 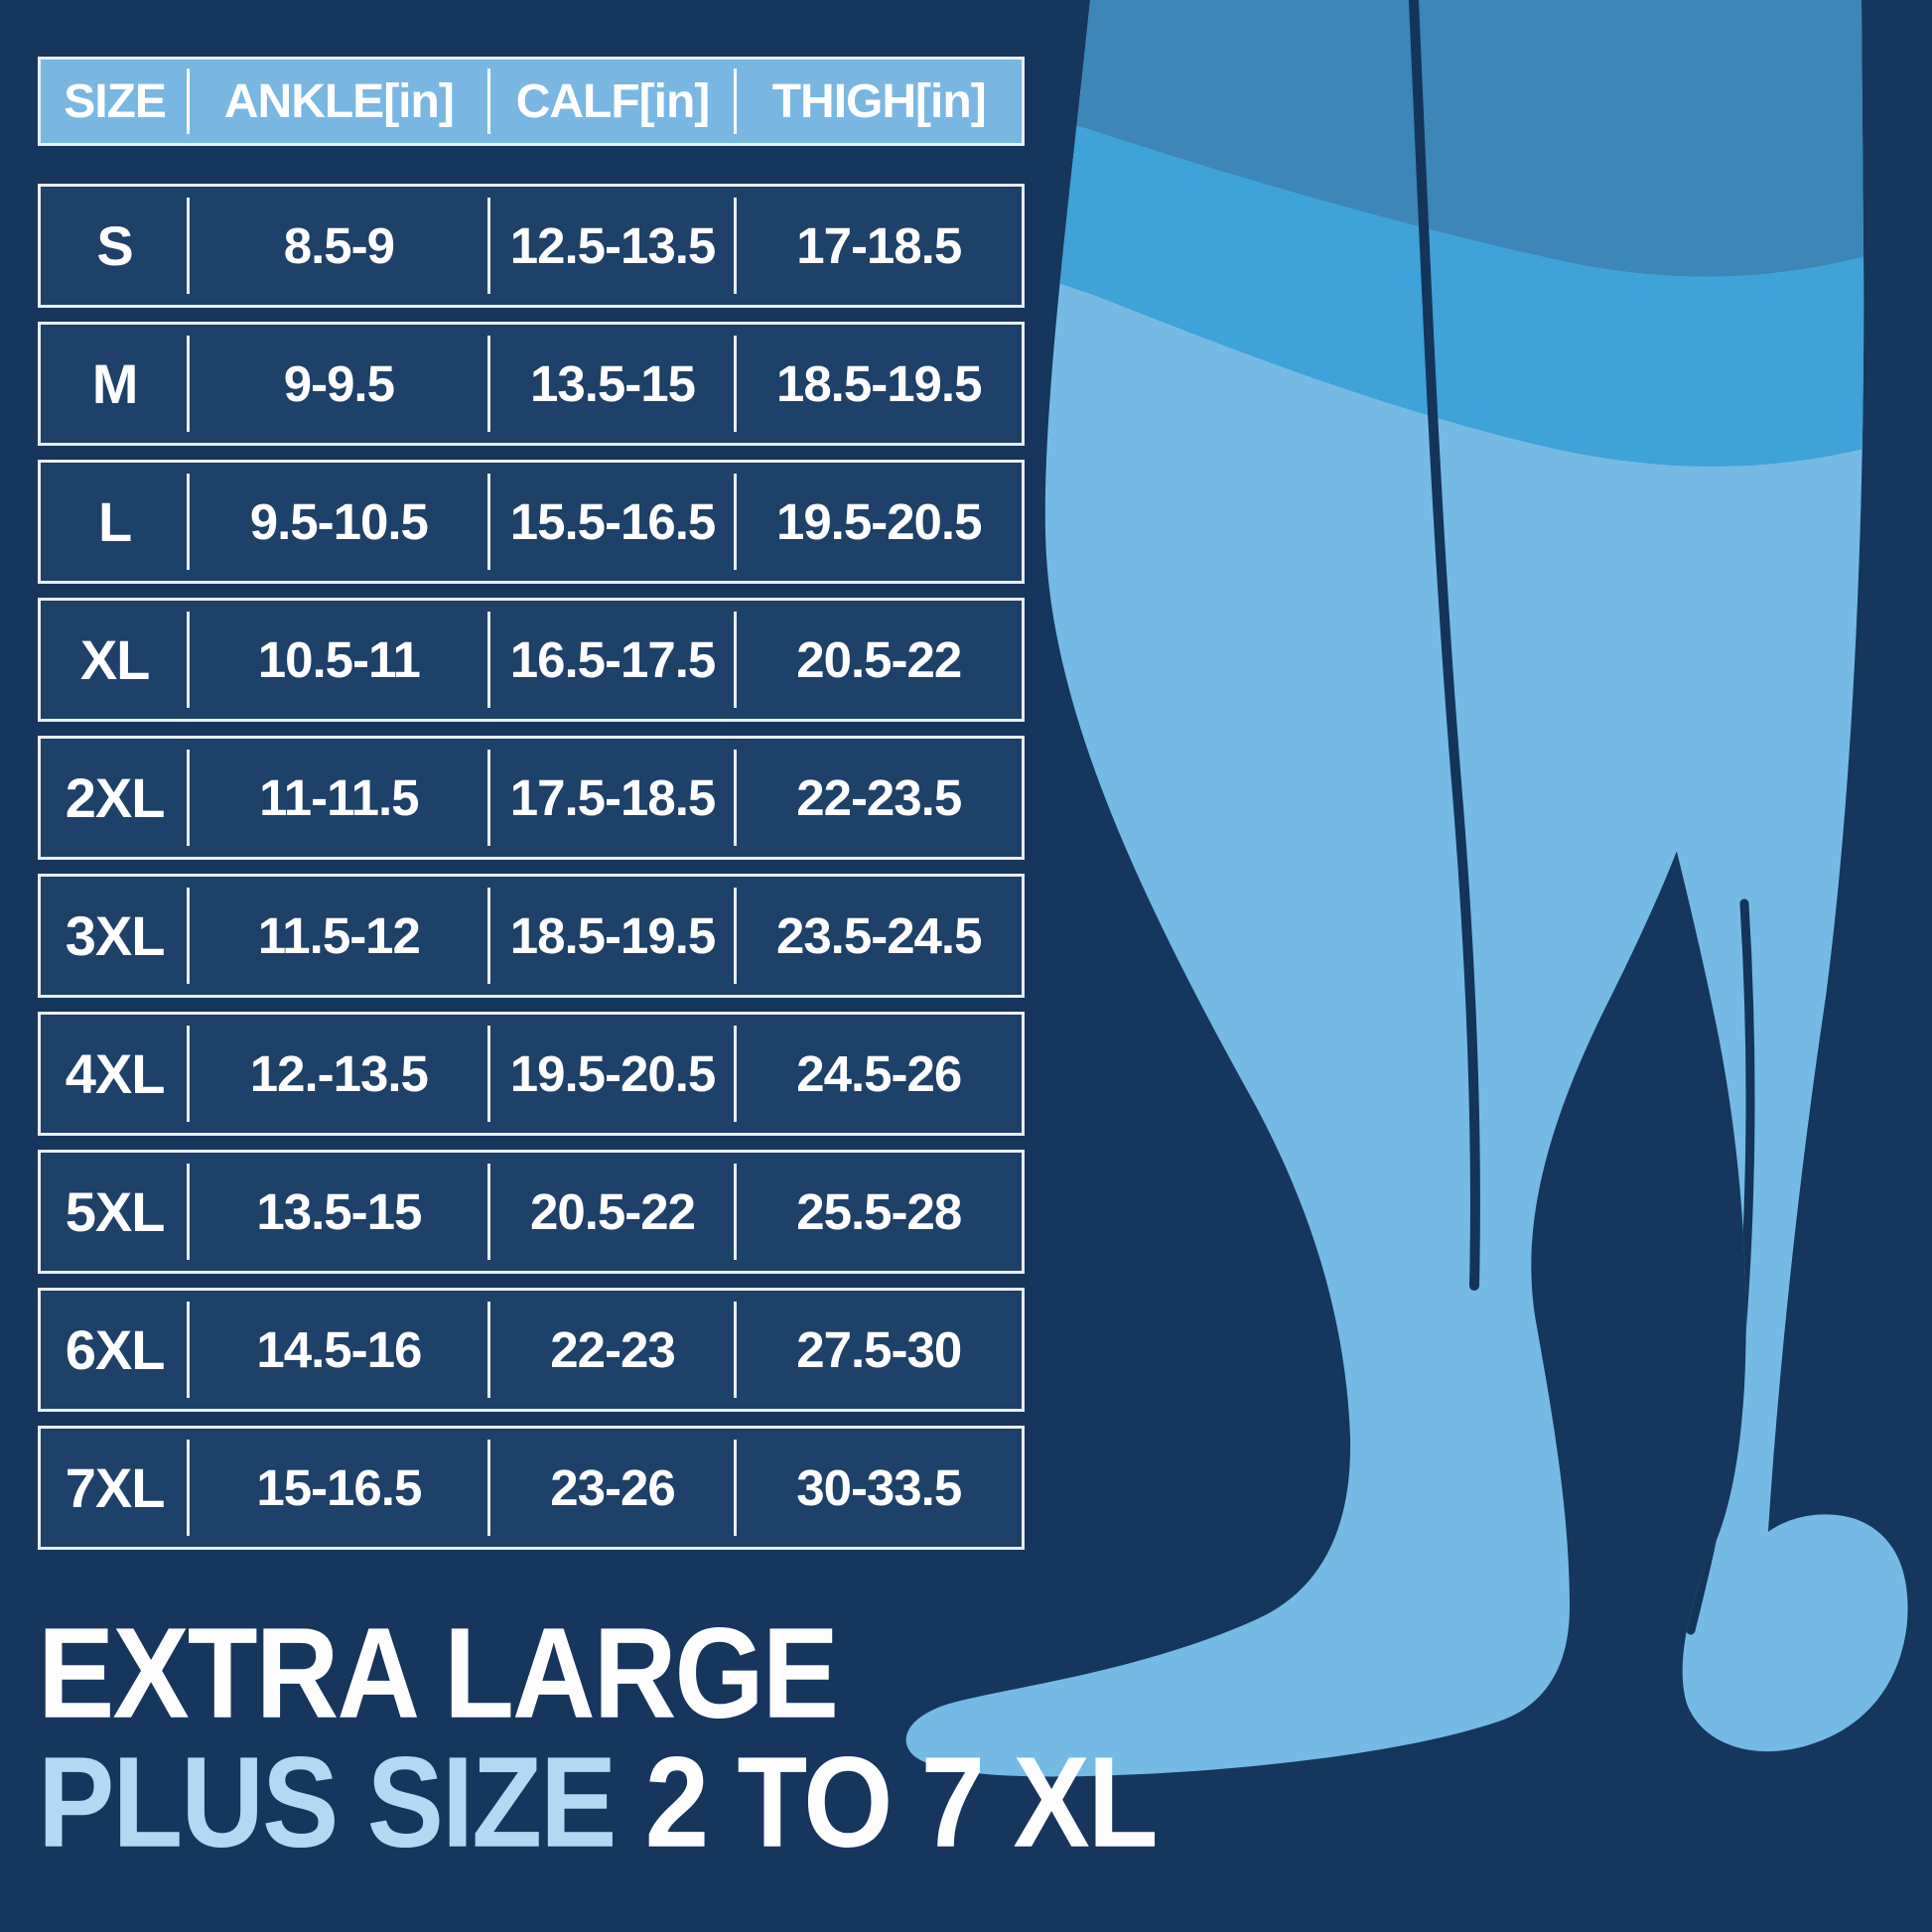 I want to click on ankle-cell: 12.-13.5, so click(x=338, y=1074).